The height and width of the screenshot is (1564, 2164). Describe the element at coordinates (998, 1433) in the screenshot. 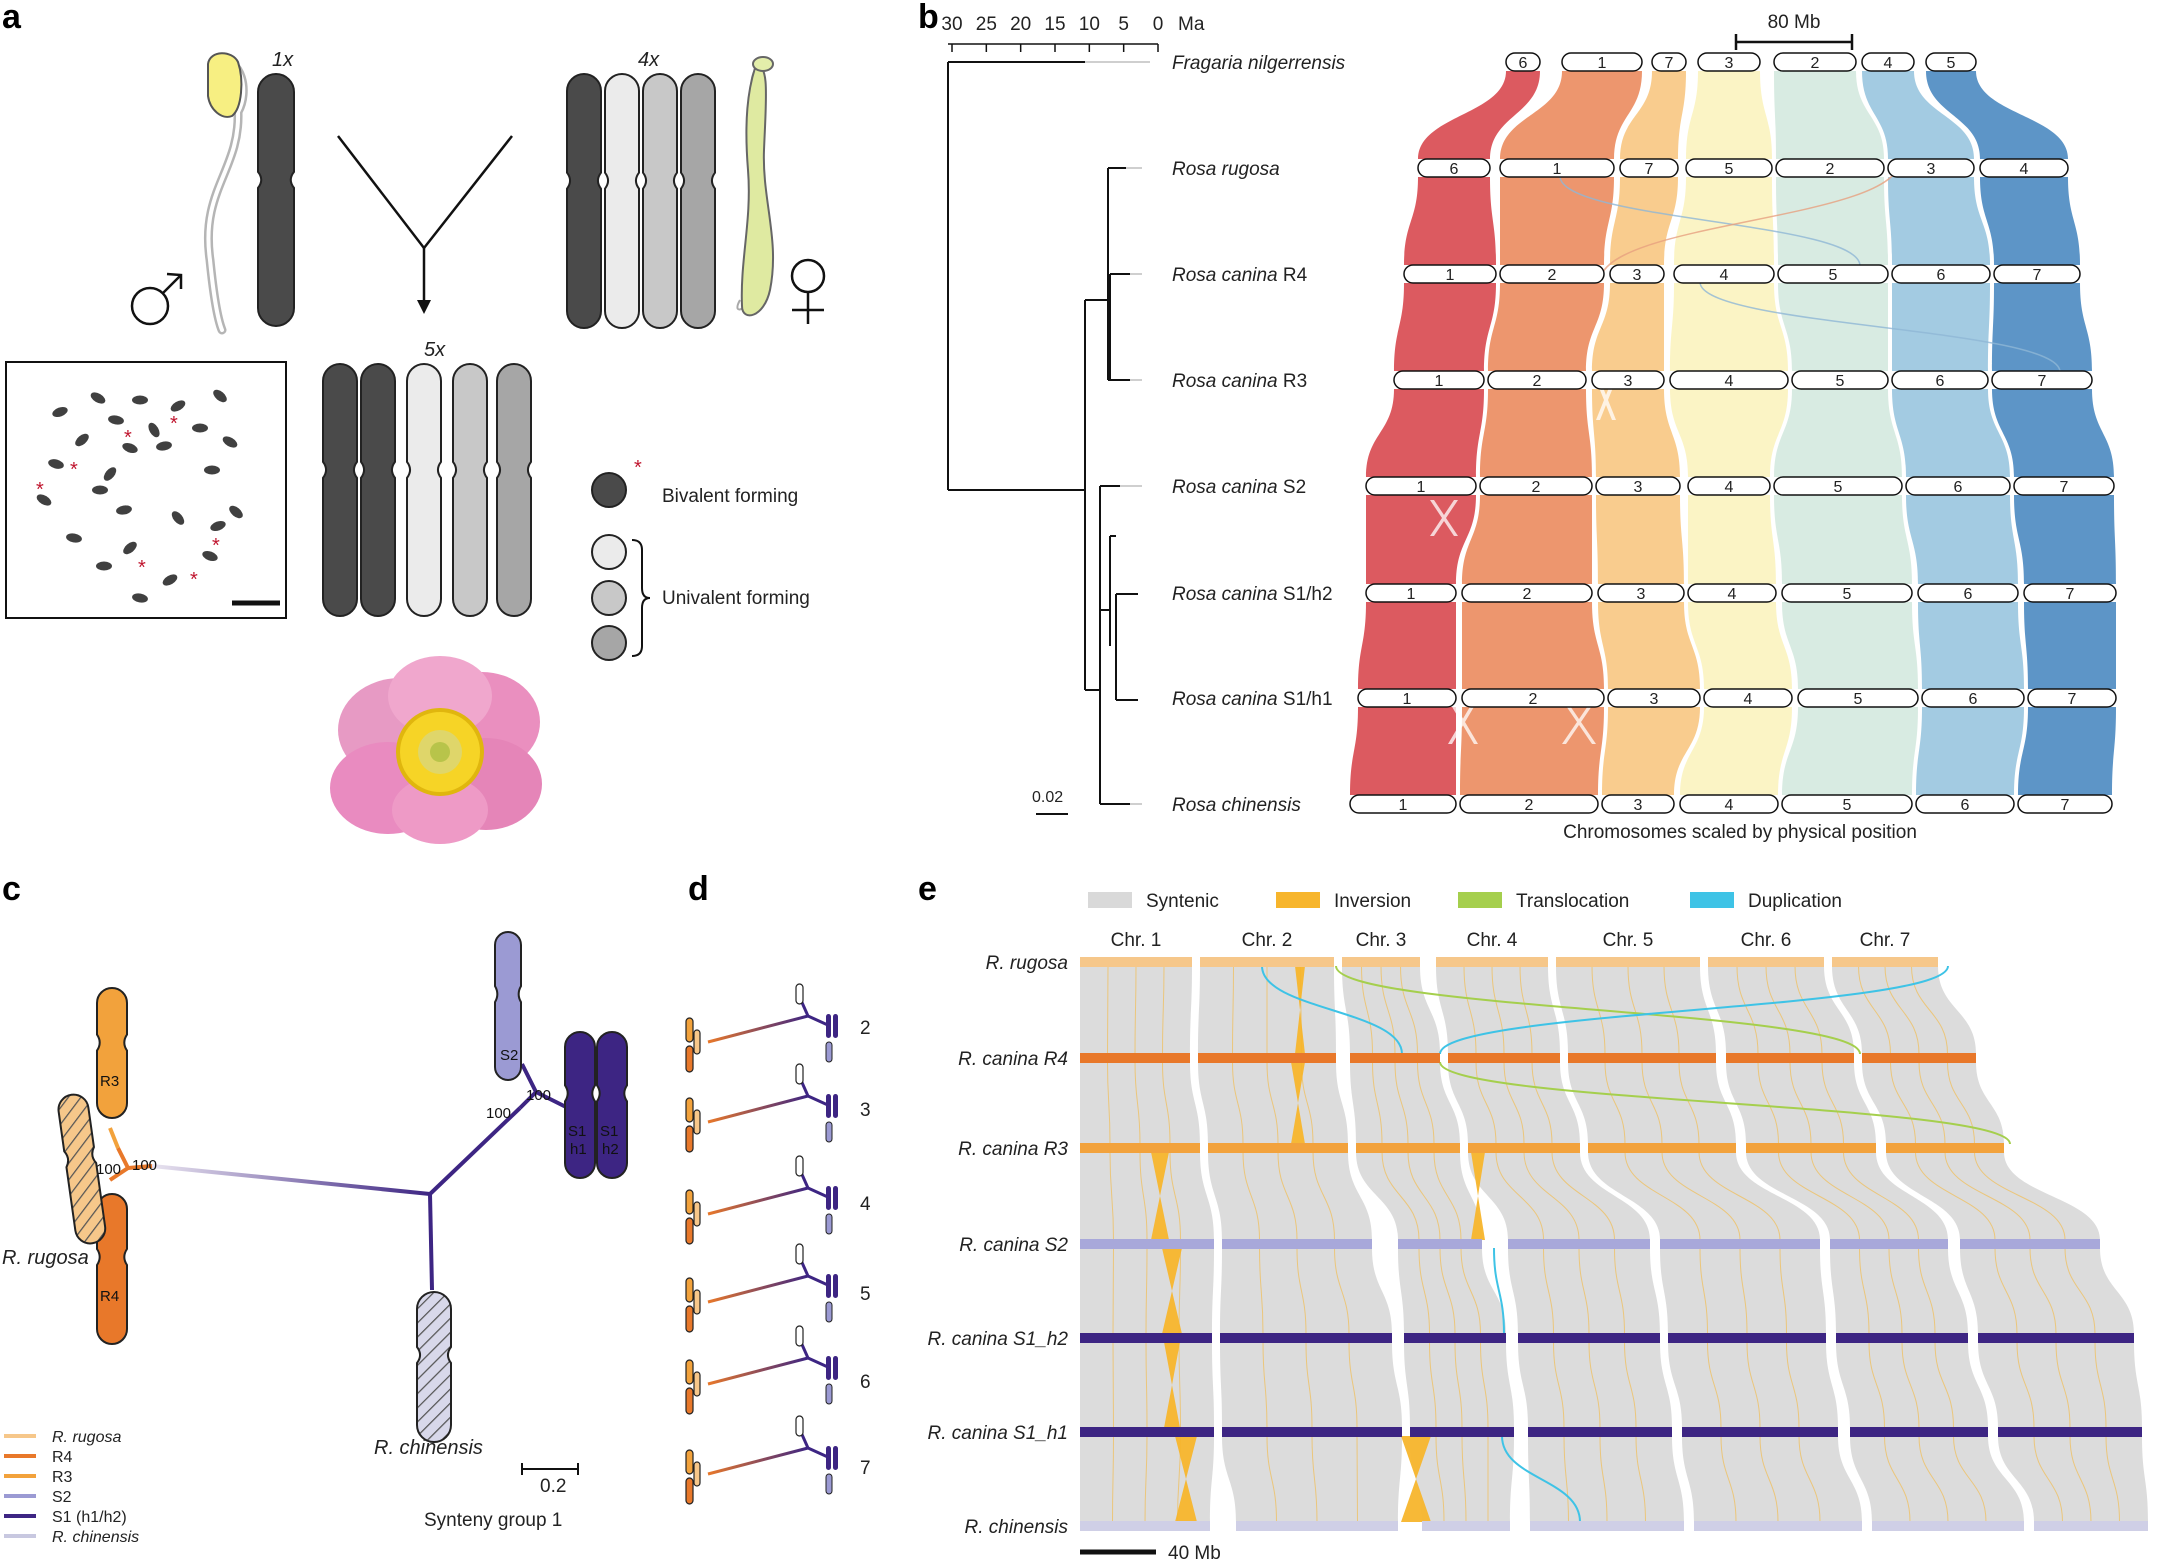

I see `genome-label: R. canina S1_h1` at that location.